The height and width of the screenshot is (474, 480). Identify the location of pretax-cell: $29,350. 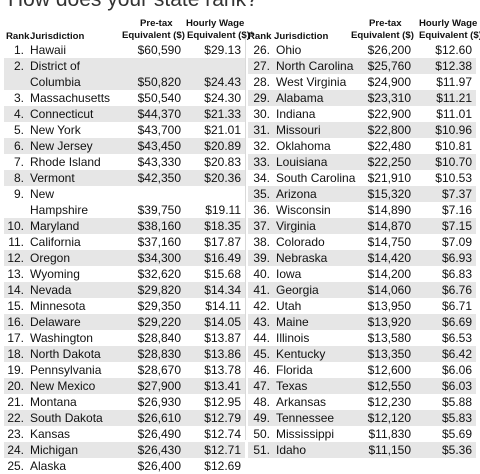
(159, 306).